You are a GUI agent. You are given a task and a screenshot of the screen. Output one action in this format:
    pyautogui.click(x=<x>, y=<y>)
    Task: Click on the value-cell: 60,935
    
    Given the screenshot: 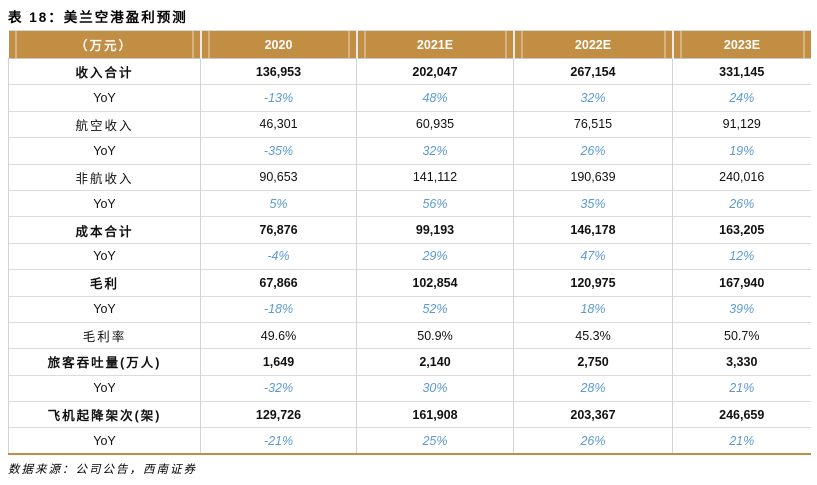 What is the action you would take?
    pyautogui.click(x=435, y=124)
    